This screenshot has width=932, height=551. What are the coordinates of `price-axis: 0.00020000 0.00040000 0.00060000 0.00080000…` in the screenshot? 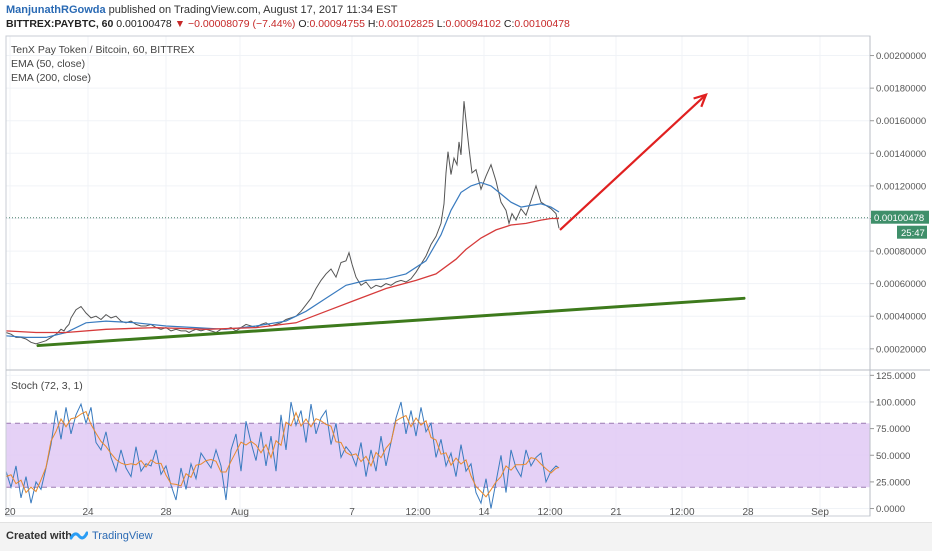 It's located at (898, 203).